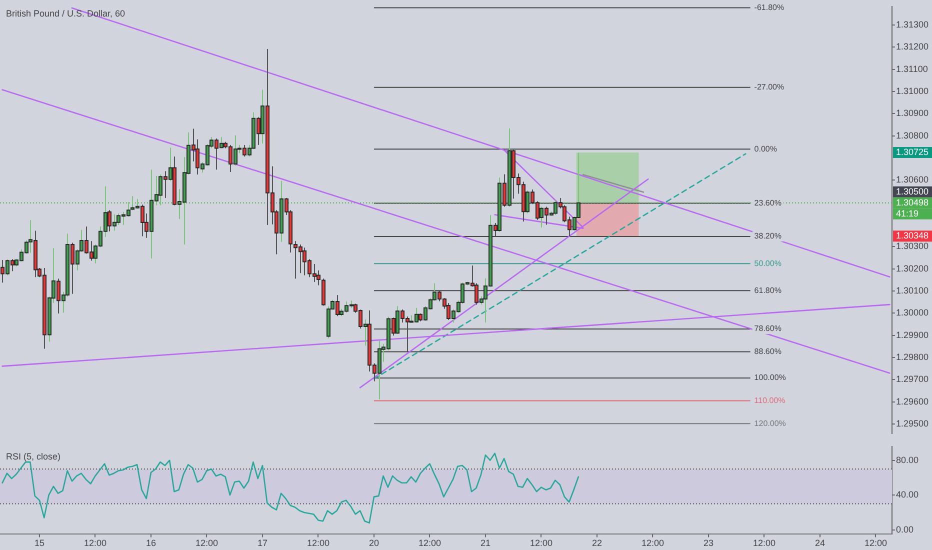  Describe the element at coordinates (66, 13) in the screenshot. I see `chart-title: British Pound / U.S. Dollar, 60` at that location.